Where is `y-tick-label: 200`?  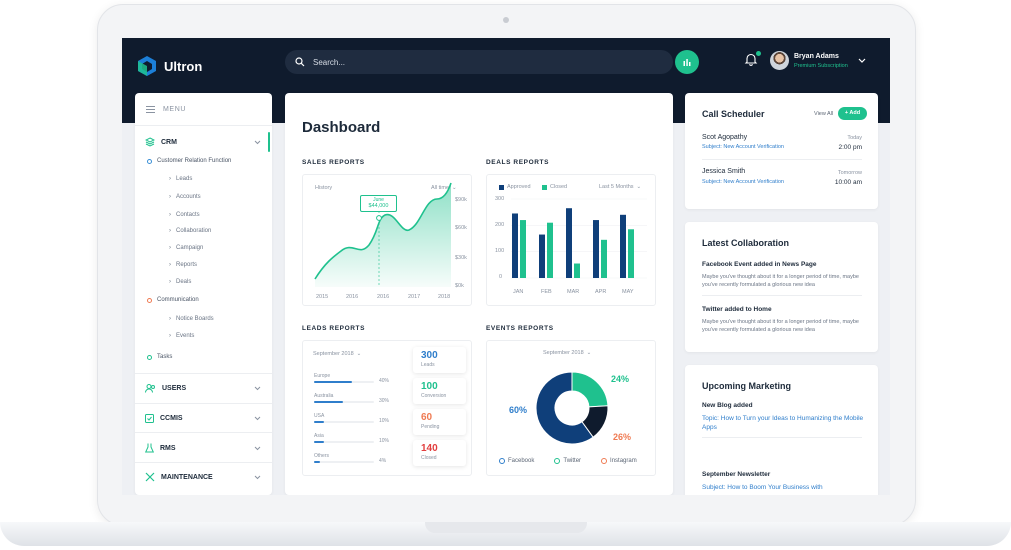
y-tick-label: 200 is located at coordinates (500, 225).